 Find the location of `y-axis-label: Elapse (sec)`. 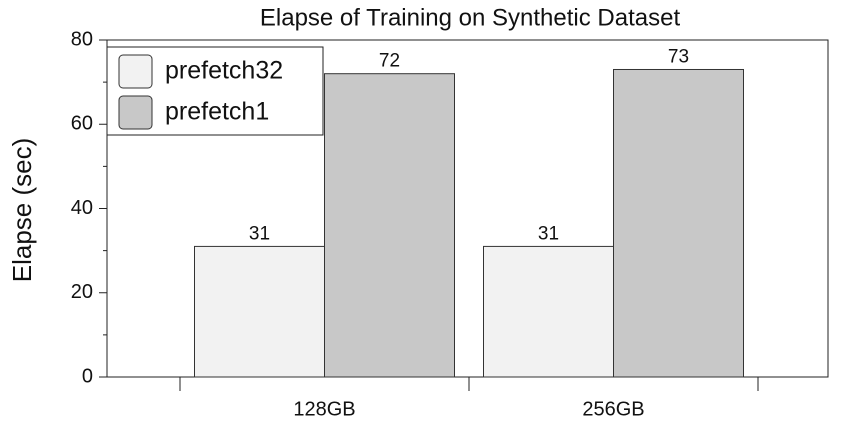

y-axis-label: Elapse (sec) is located at coordinates (22, 210).